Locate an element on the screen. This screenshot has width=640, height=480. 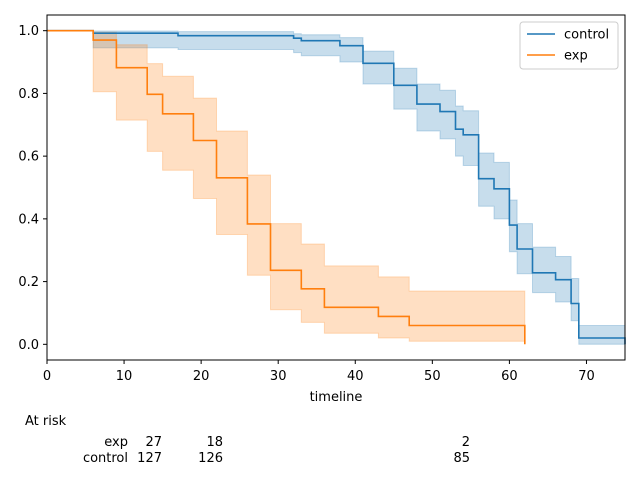
x-tick-label: 50 is located at coordinates (432, 376).